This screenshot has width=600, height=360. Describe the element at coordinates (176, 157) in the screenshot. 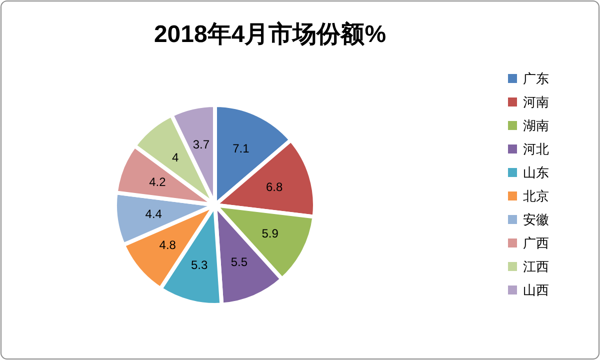

I see `data-label: 4` at that location.